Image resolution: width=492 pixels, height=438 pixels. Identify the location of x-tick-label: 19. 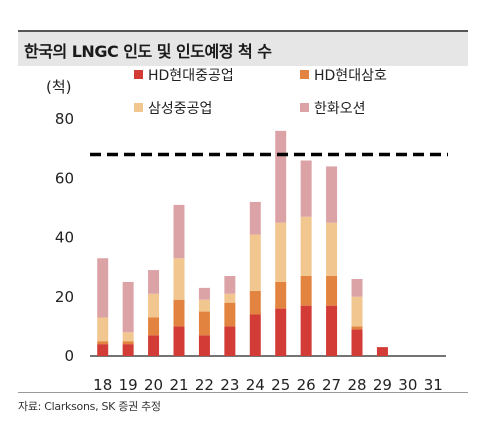
(128, 385).